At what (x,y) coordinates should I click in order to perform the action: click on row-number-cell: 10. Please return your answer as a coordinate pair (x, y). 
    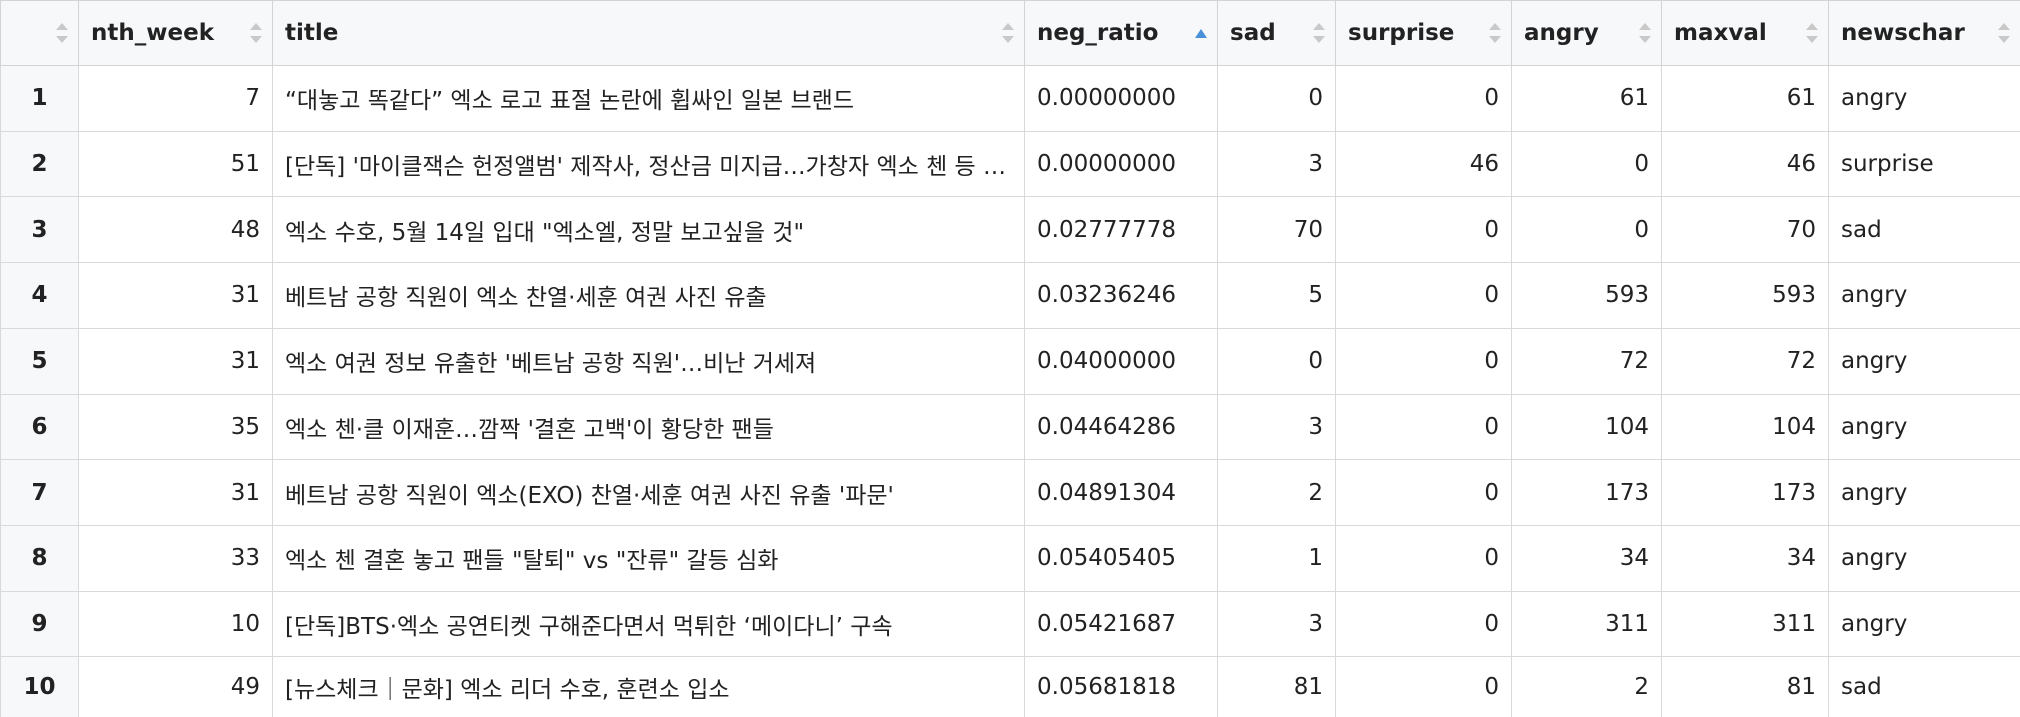
    Looking at the image, I should click on (39, 686).